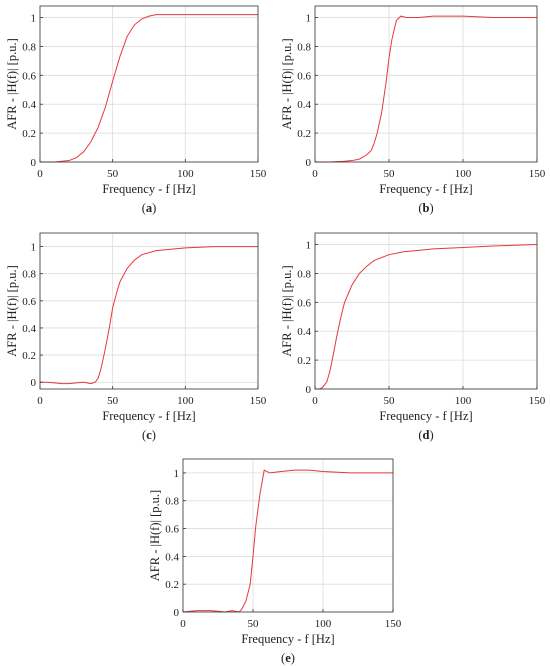 The width and height of the screenshot is (550, 666). I want to click on caption-letter: d, so click(426, 435).